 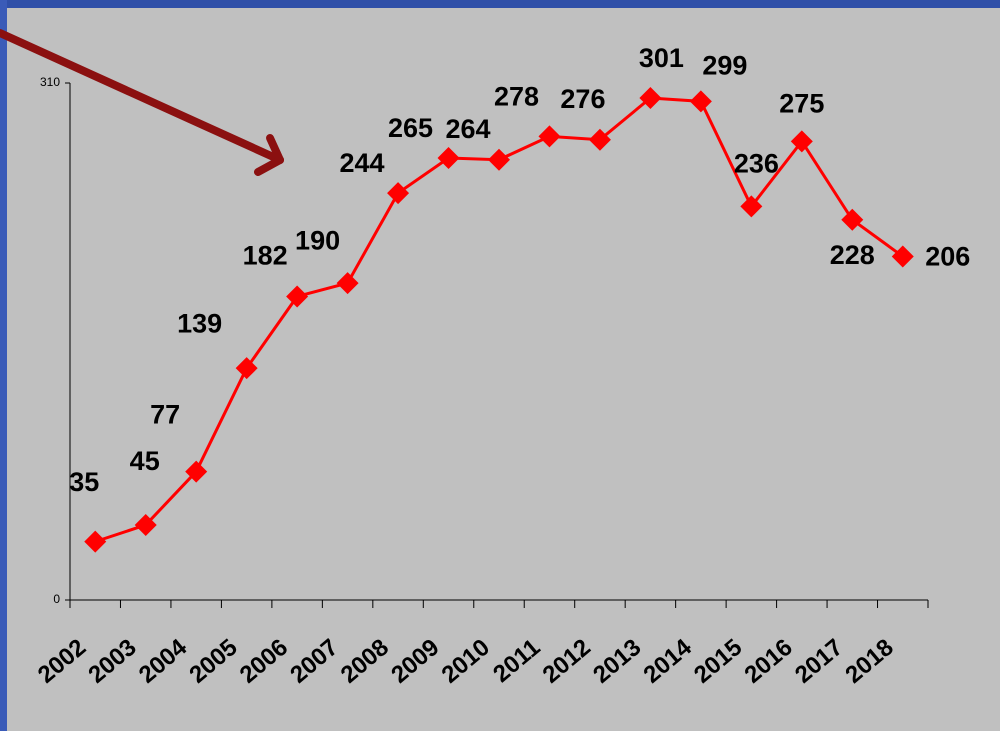 I want to click on data-label: 228, so click(x=852, y=255).